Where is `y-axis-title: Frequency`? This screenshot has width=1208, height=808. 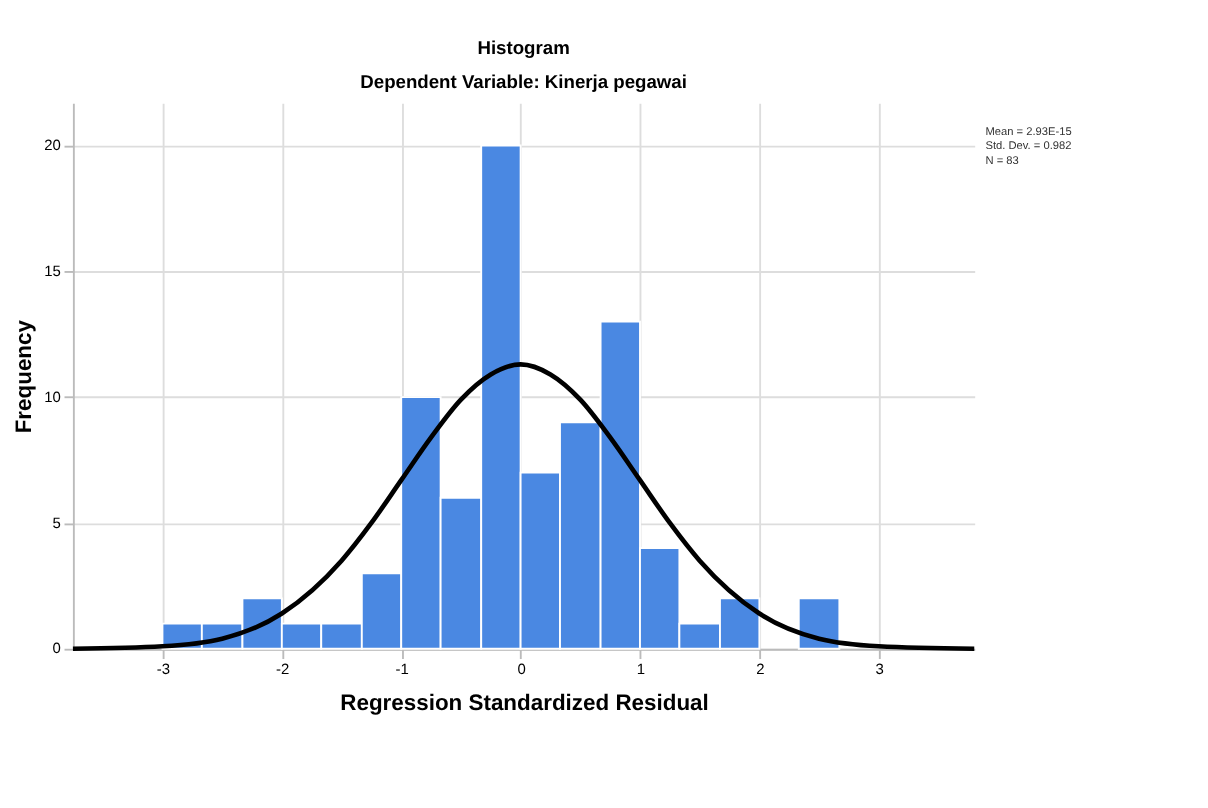
y-axis-title: Frequency is located at coordinates (25, 376).